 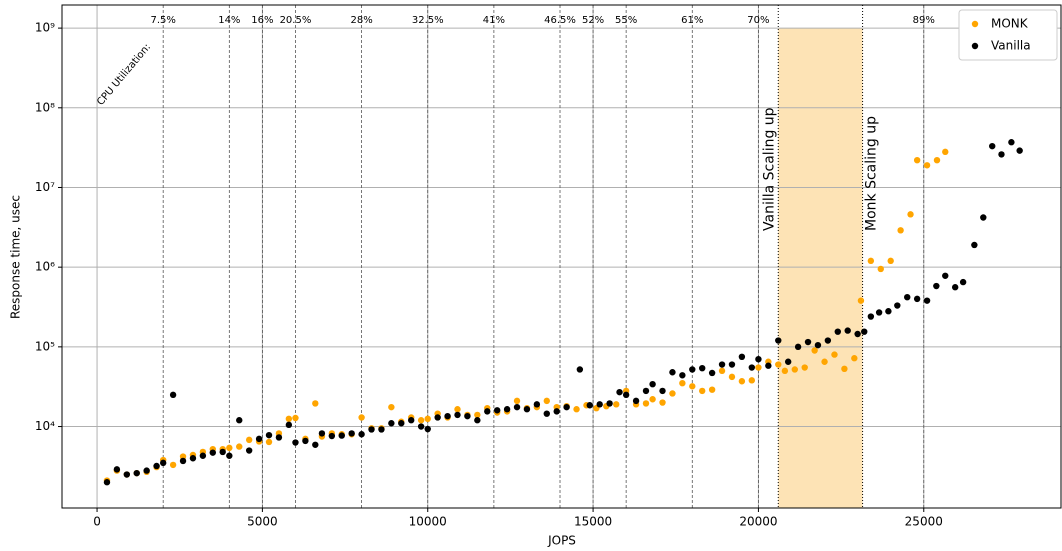 What do you see at coordinates (872, 173) in the screenshot?
I see `span-label: Monk Scaling up` at bounding box center [872, 173].